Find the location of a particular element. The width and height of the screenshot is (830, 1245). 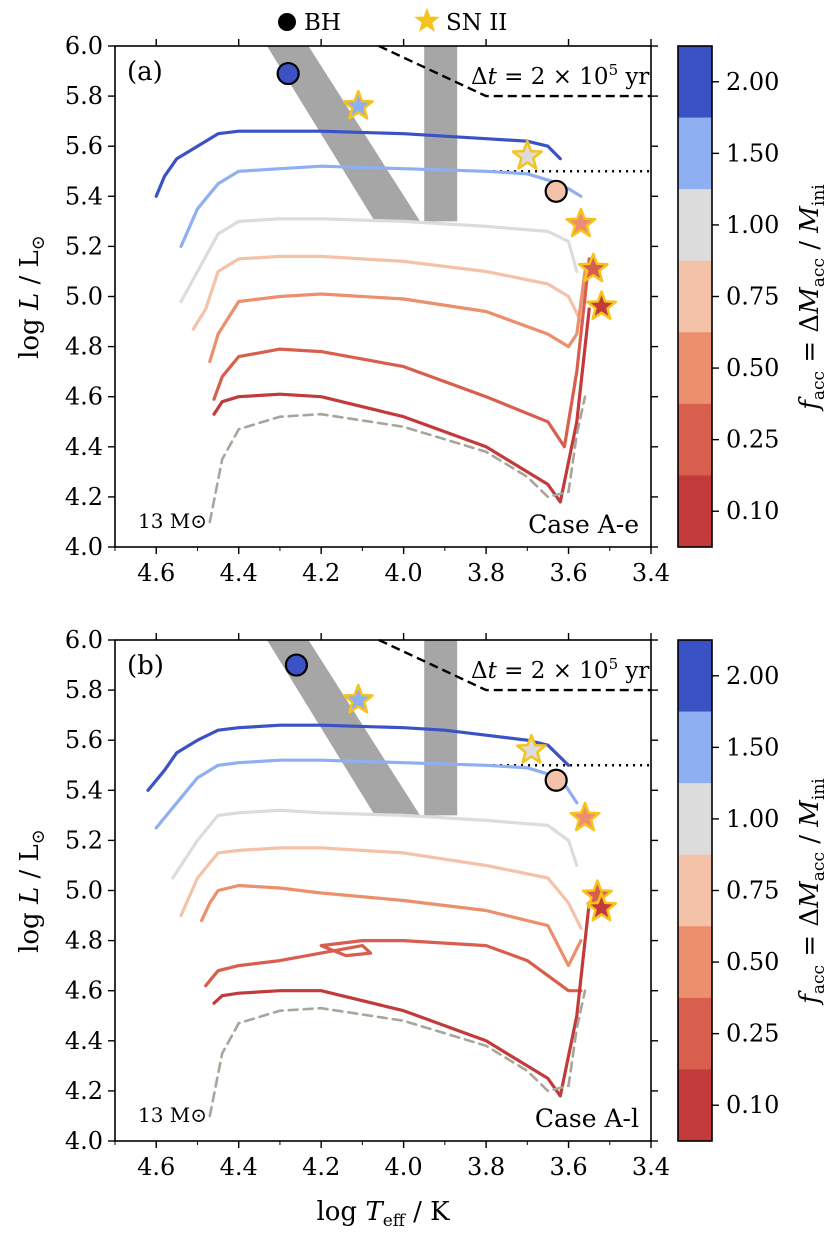

x-tick-label: 4.0 is located at coordinates (404, 1167).